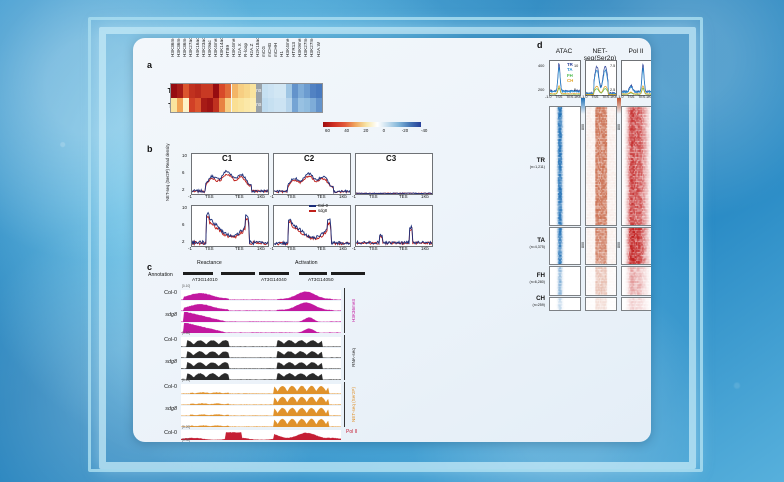 Image resolution: width=784 pixels, height=482 pixels. I want to click on panel-d-group-count: (n=4,375), so click(537, 247).